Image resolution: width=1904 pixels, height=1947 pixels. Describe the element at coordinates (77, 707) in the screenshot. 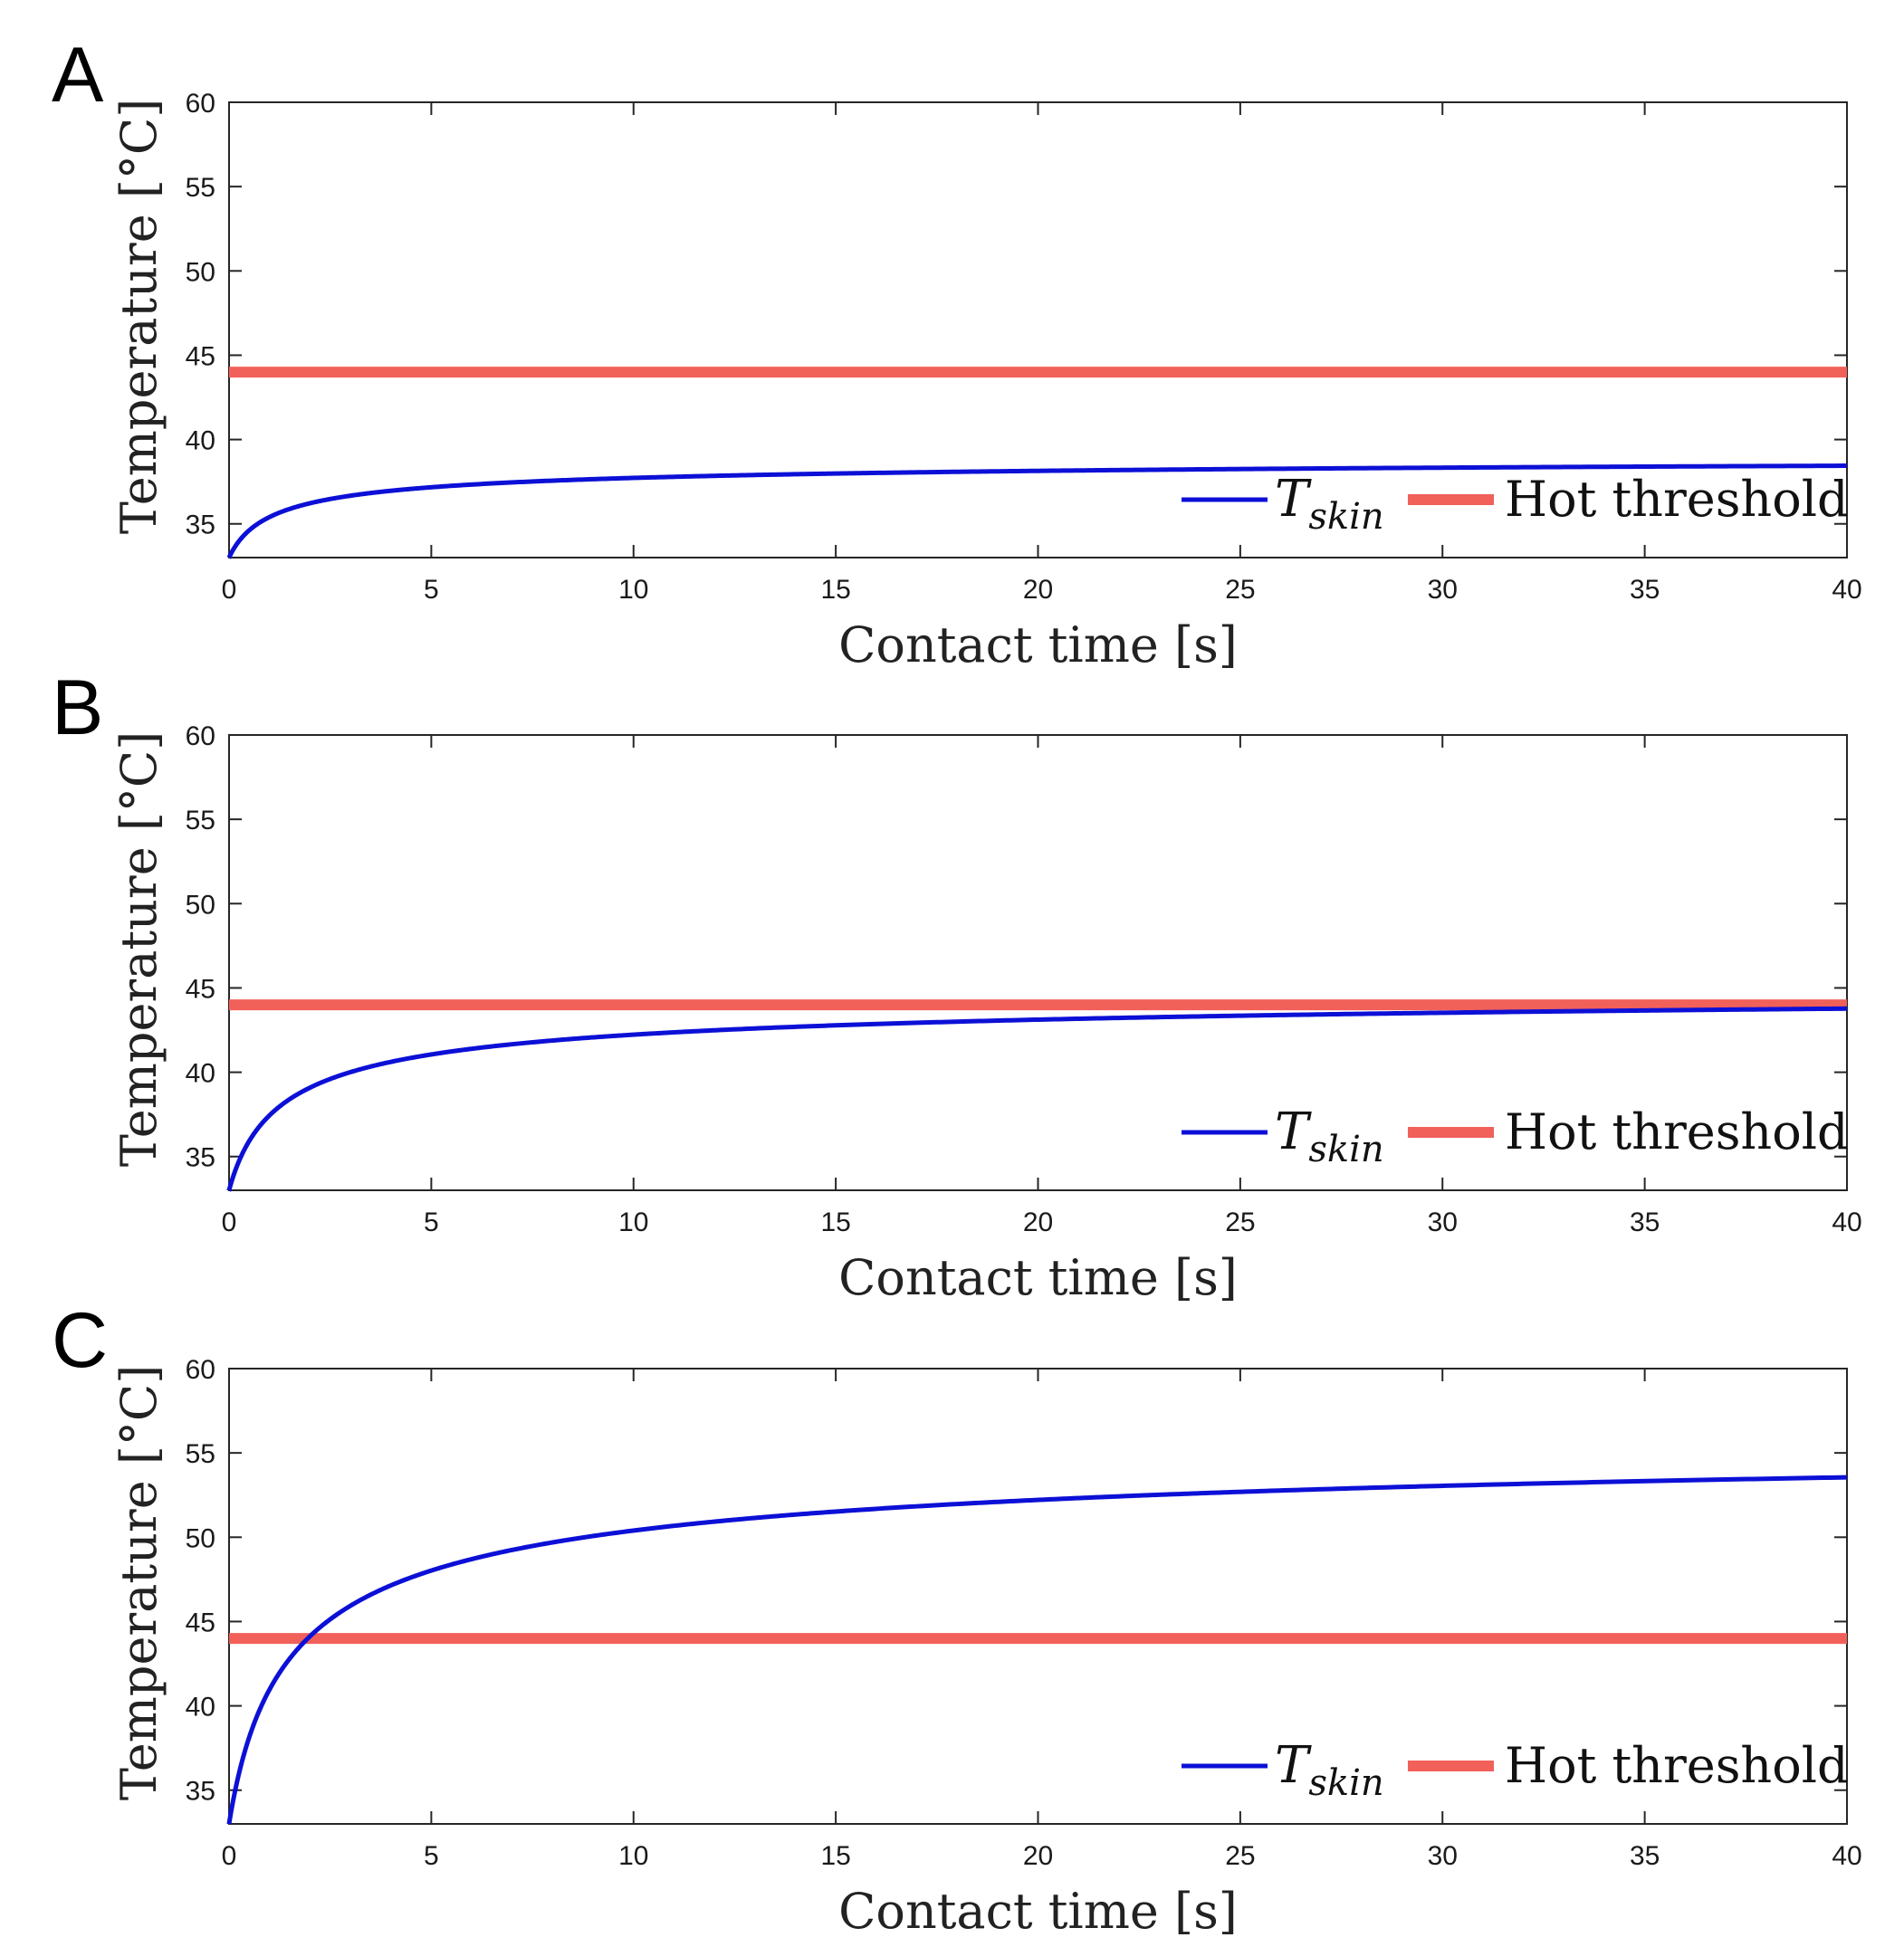

I see `panel-letter: B` at that location.